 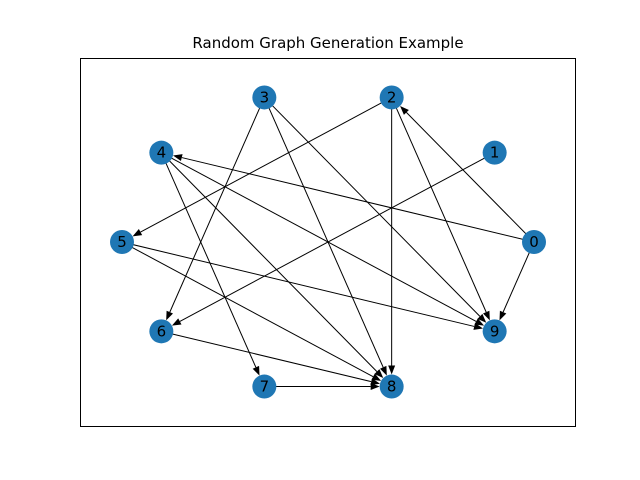 I want to click on node-9: 9, so click(x=494, y=331).